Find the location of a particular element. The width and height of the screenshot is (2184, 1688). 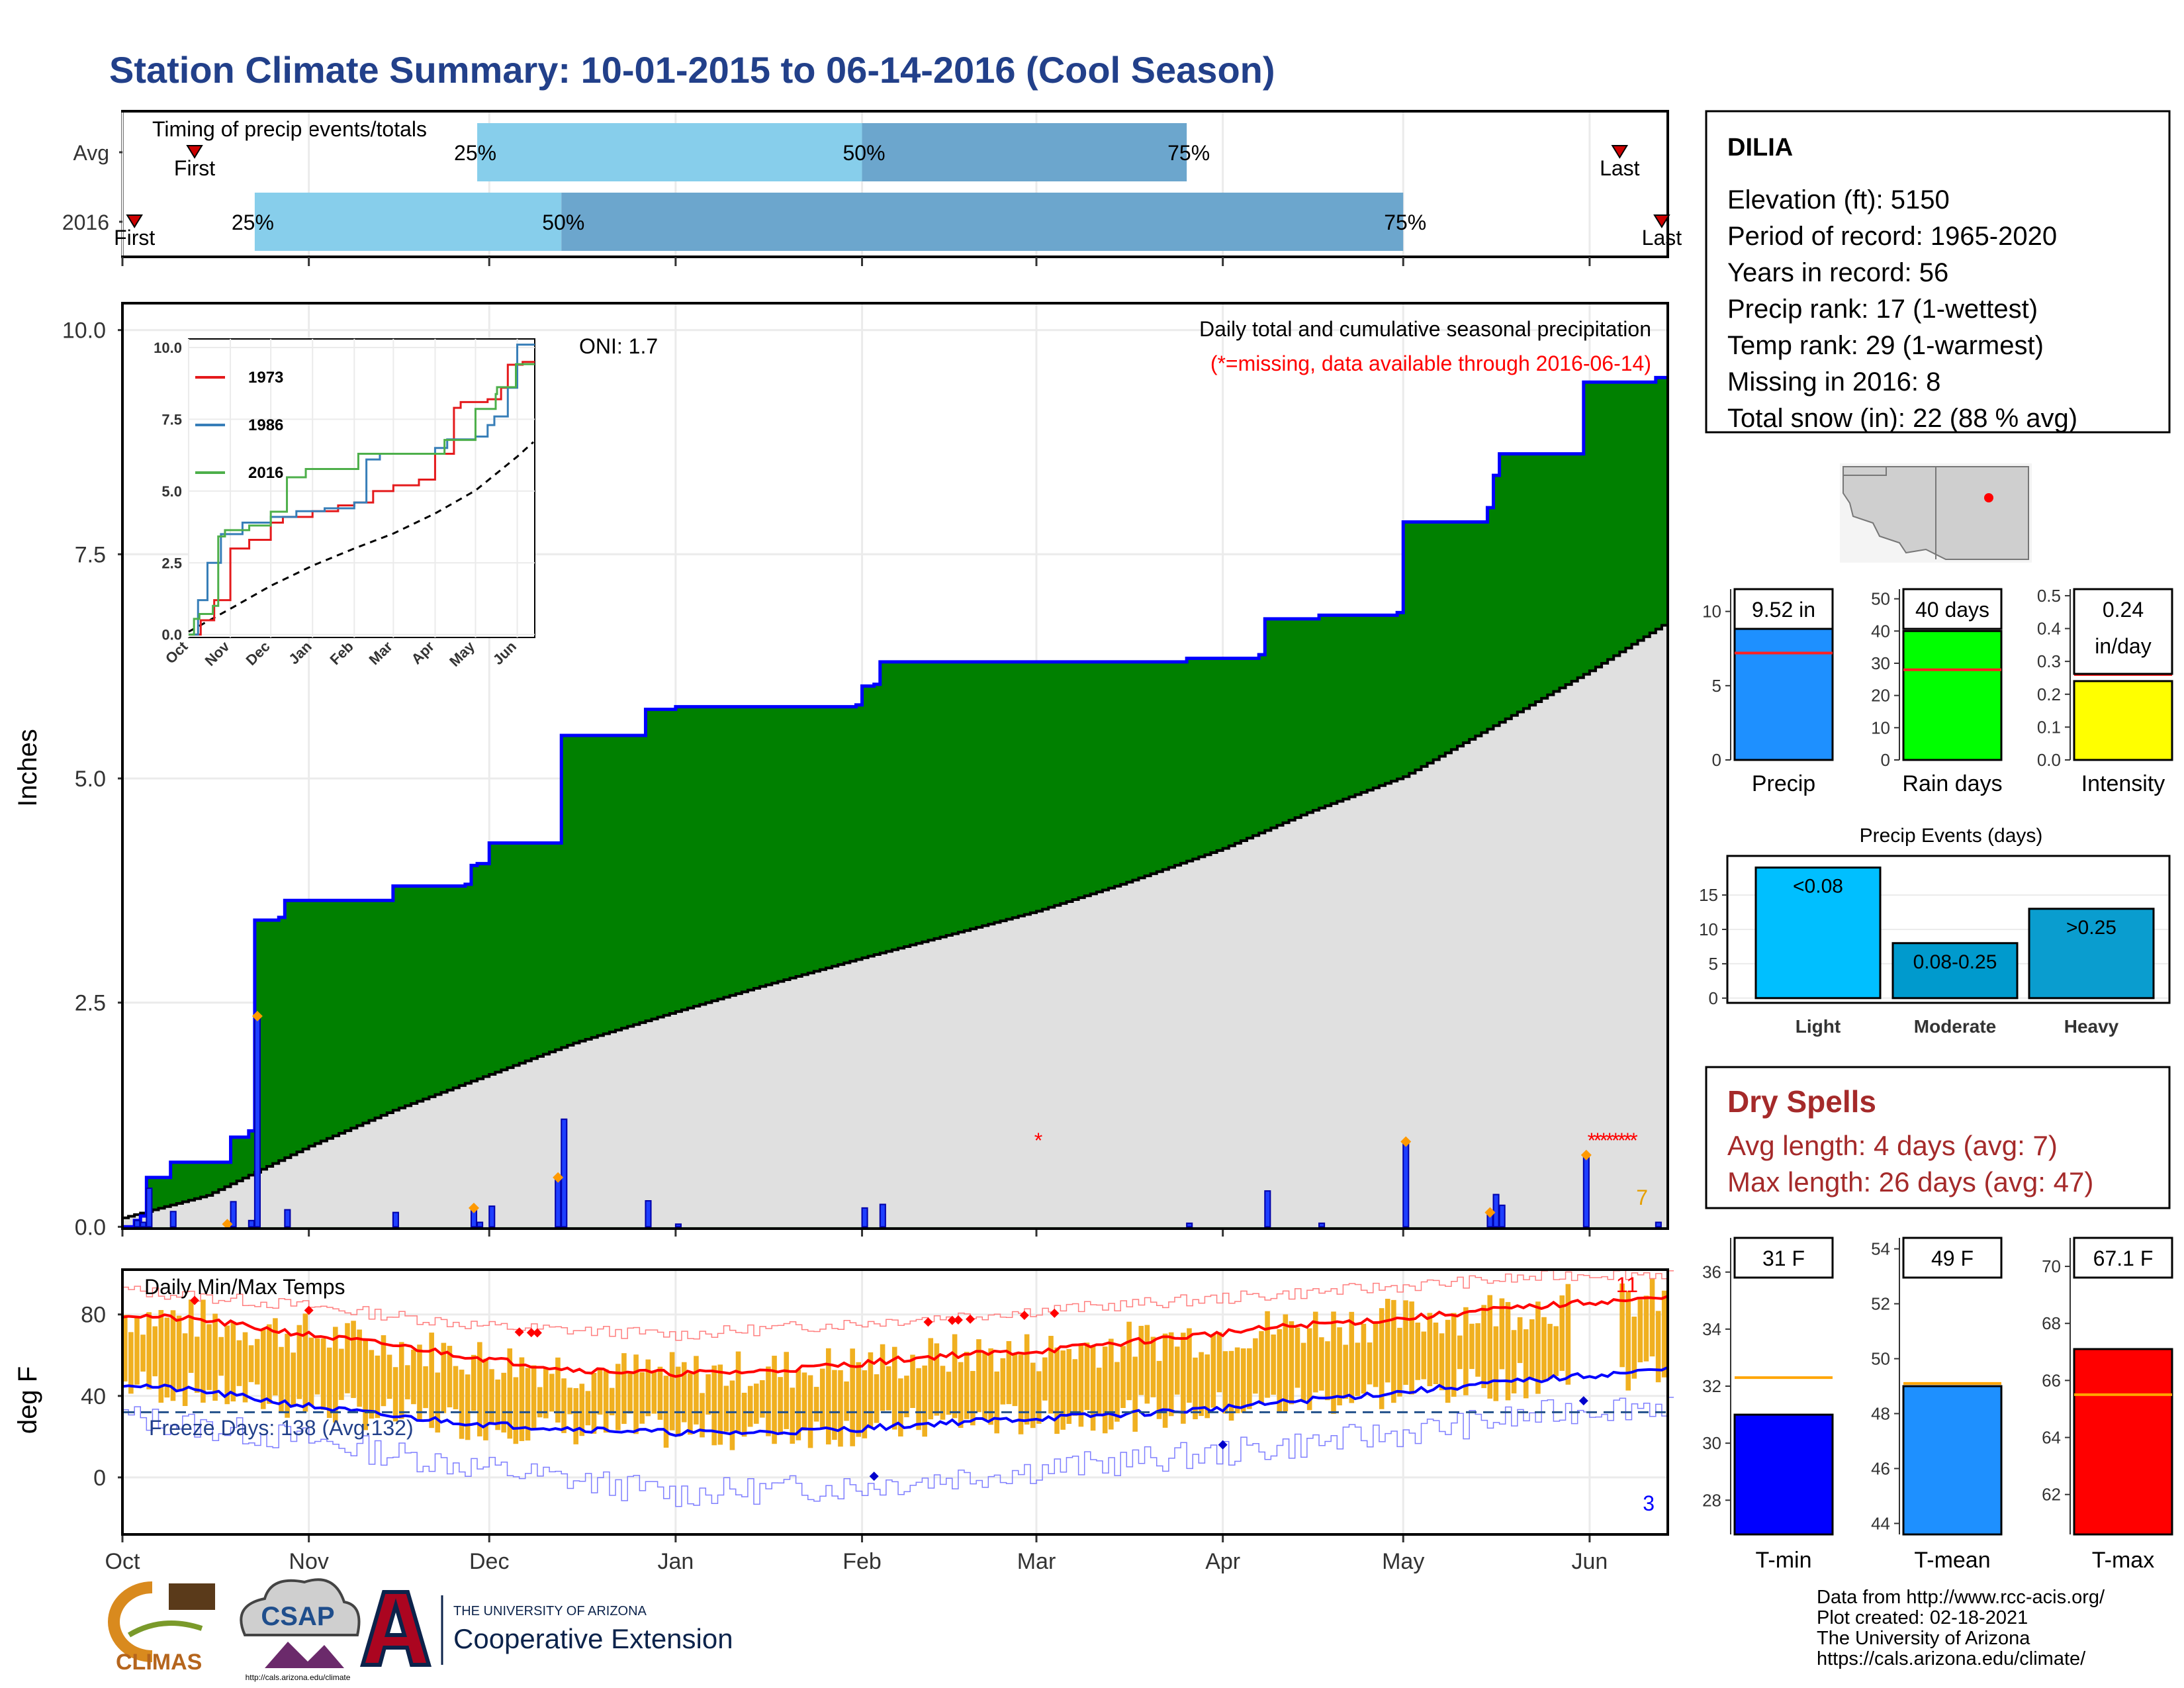

temp-summary-value-label: 49 F is located at coordinates (1952, 1258).